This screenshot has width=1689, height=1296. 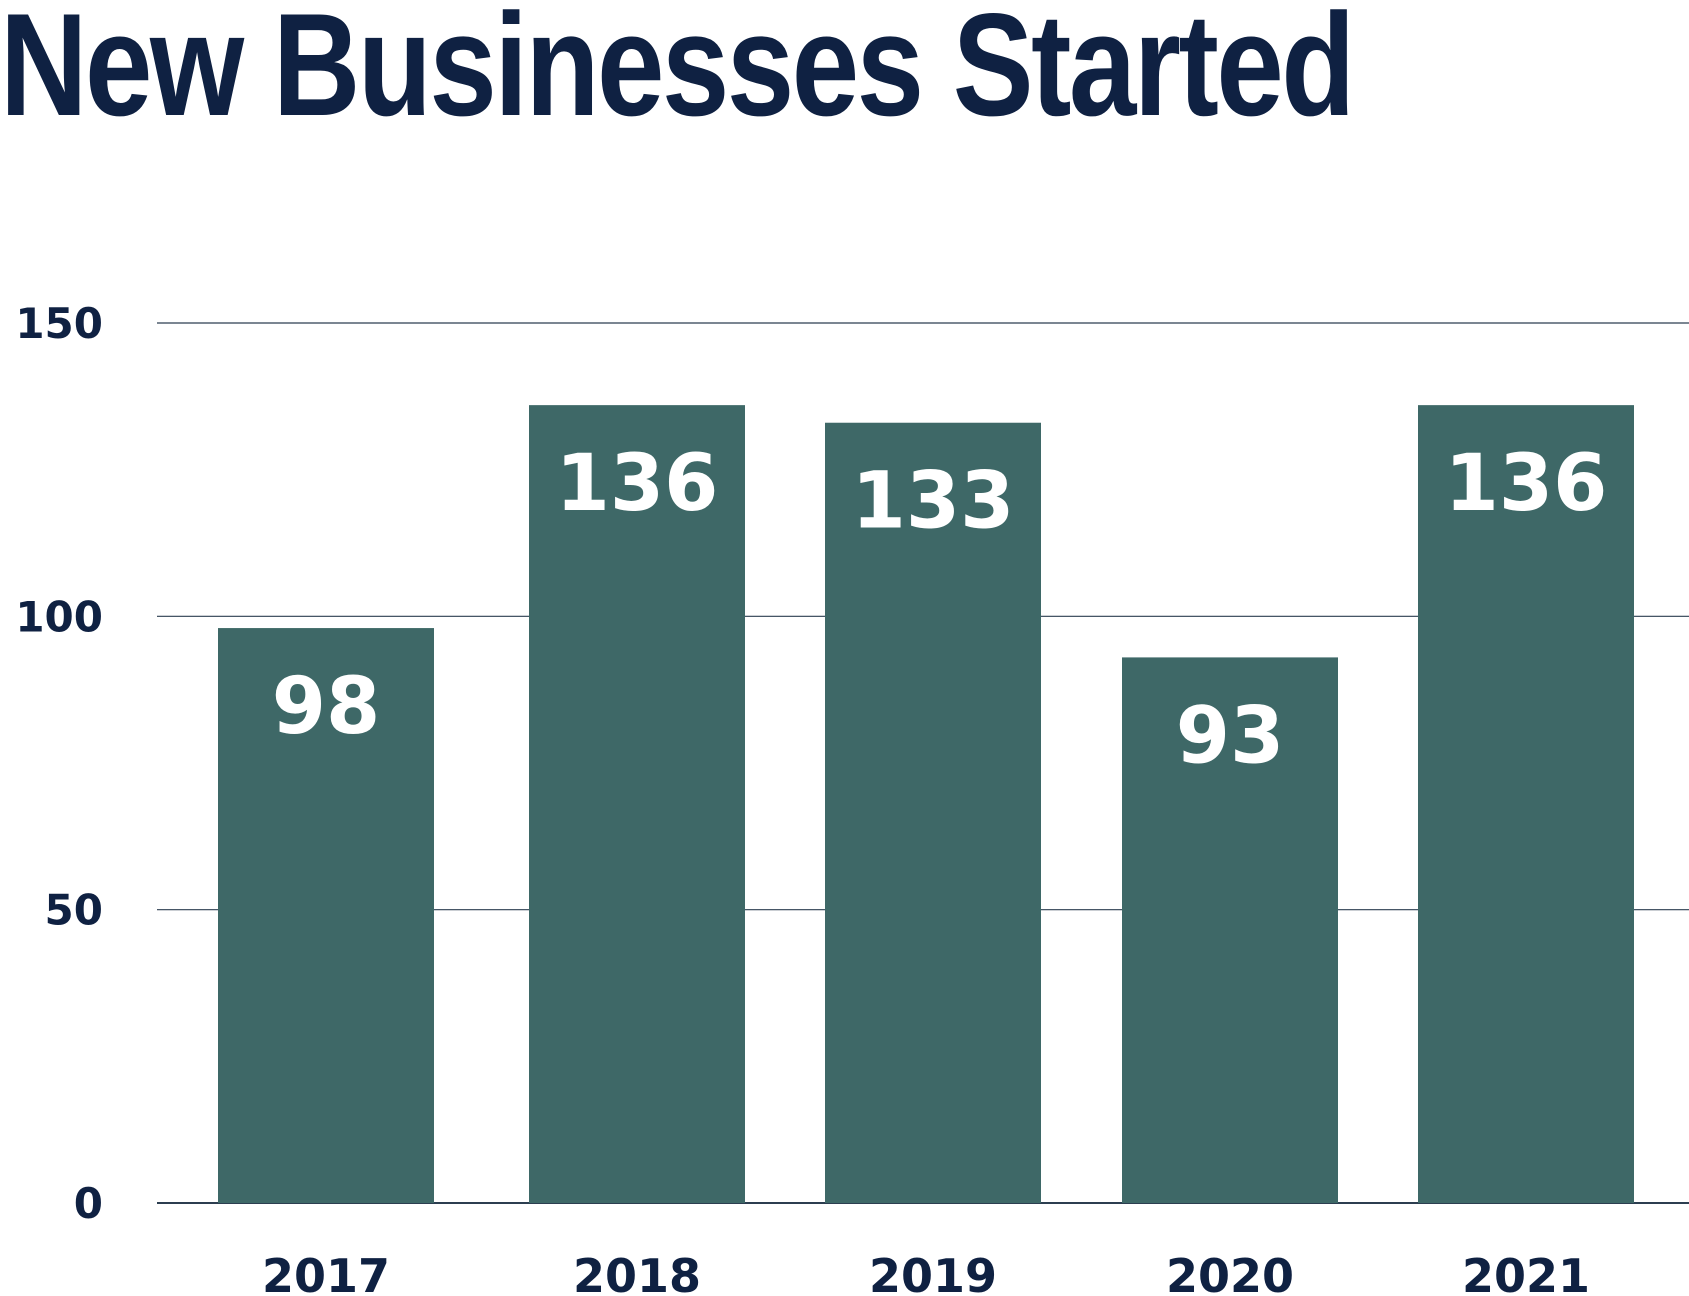 What do you see at coordinates (59, 323) in the screenshot?
I see `y-tick-label: 150` at bounding box center [59, 323].